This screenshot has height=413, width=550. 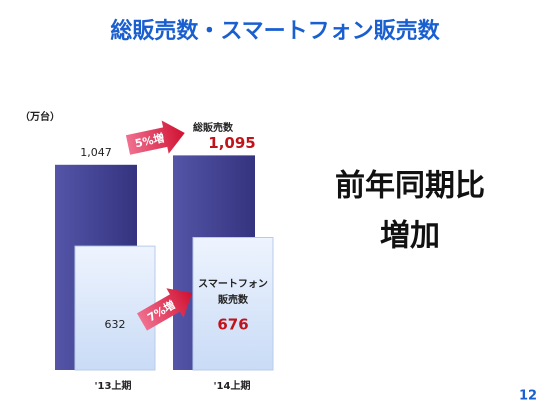 I want to click on growth-arrow: 5%増, so click(x=155, y=137).